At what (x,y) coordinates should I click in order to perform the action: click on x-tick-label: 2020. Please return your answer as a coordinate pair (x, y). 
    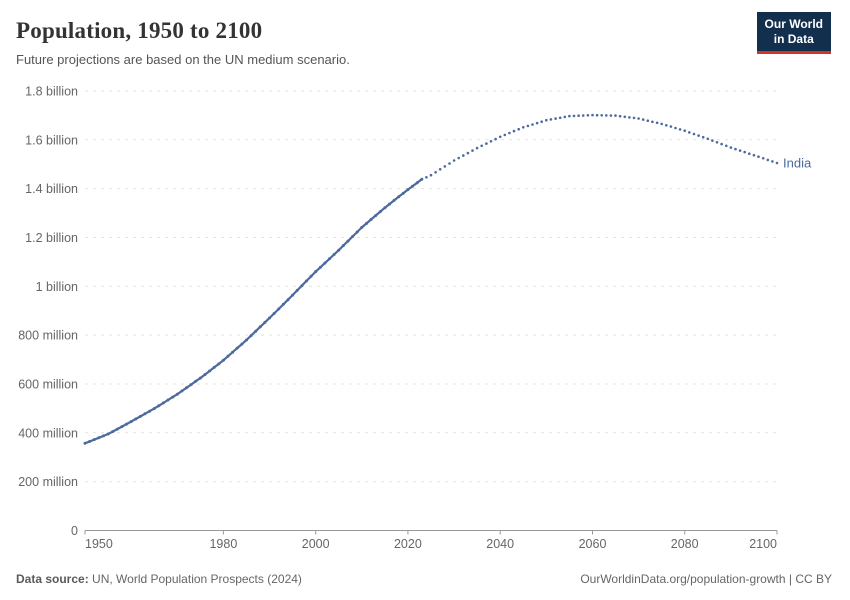
    Looking at the image, I should click on (408, 544).